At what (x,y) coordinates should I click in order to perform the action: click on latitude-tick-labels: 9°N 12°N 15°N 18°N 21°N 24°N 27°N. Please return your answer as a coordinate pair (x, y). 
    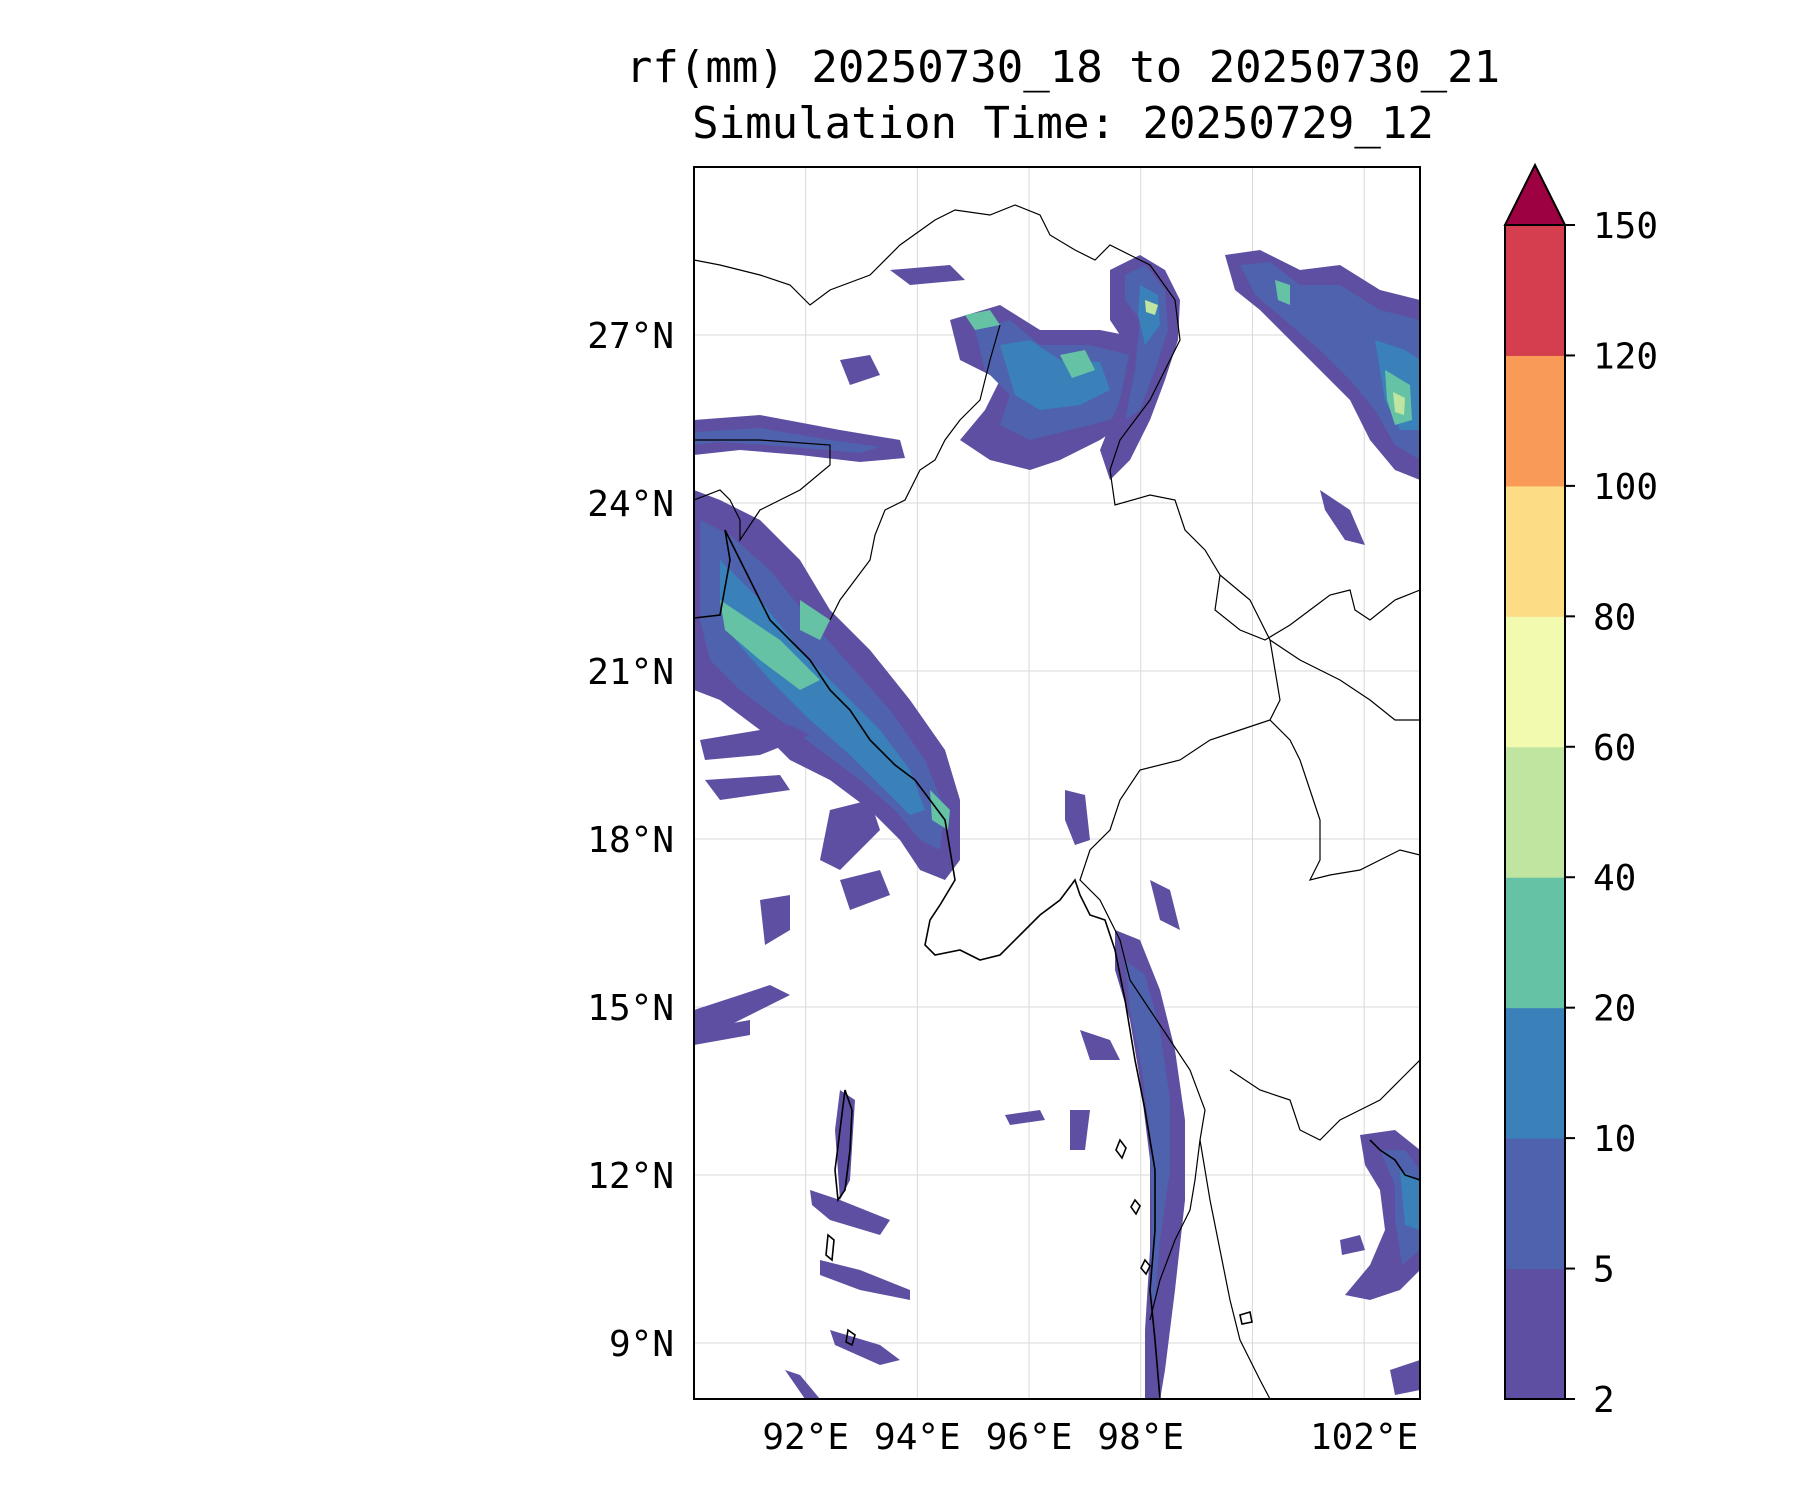
    Looking at the image, I should click on (630, 840).